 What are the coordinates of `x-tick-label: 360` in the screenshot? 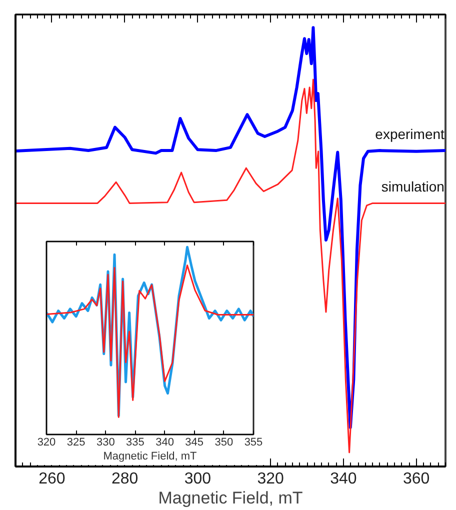 It's located at (416, 479).